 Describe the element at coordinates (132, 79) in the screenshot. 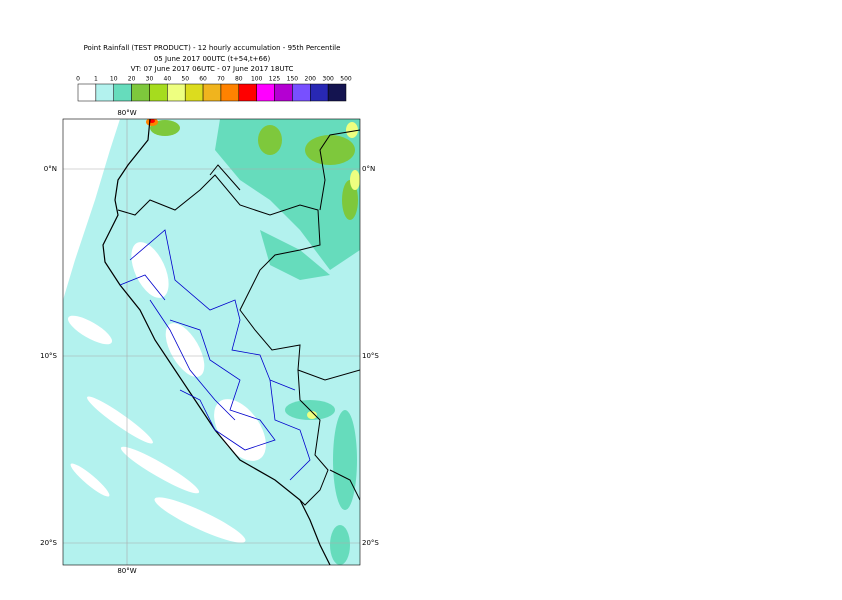

I see `legend-label: 20` at that location.